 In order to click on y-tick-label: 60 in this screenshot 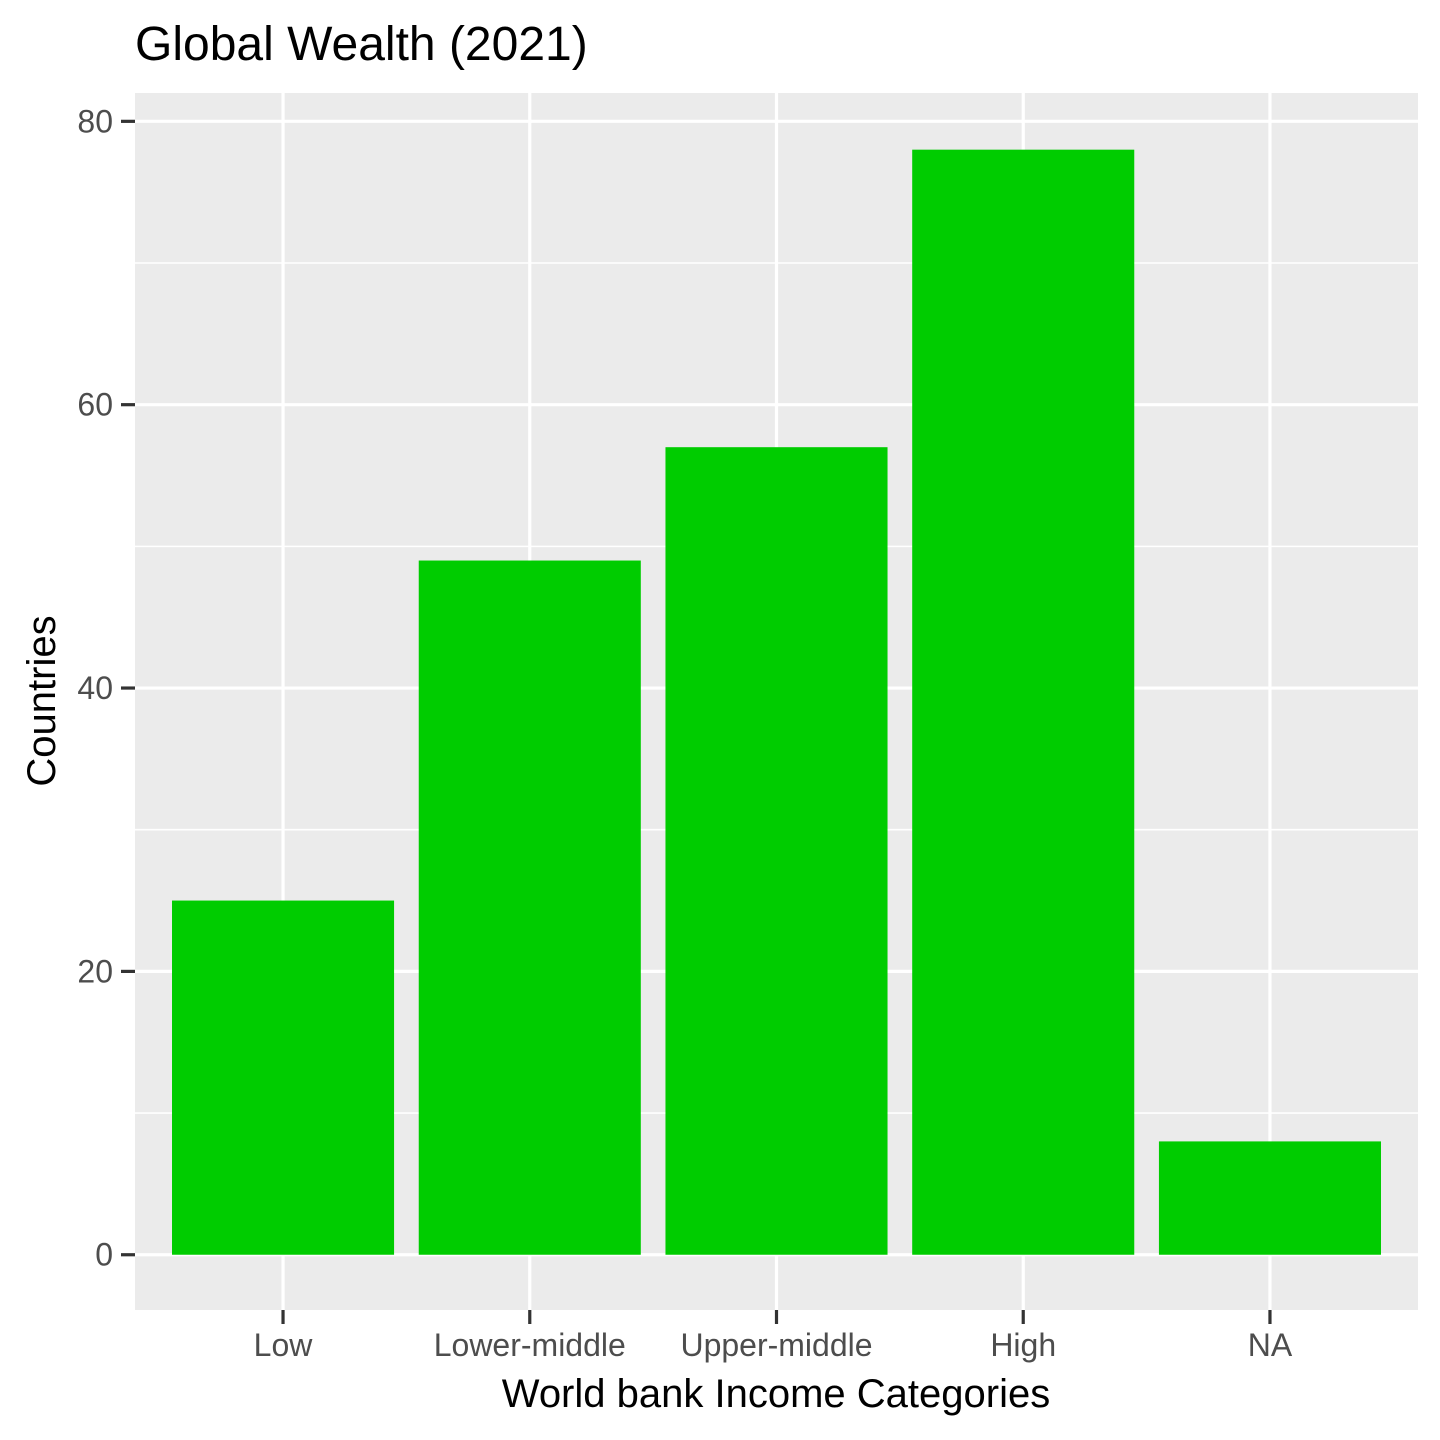, I will do `click(95, 405)`.